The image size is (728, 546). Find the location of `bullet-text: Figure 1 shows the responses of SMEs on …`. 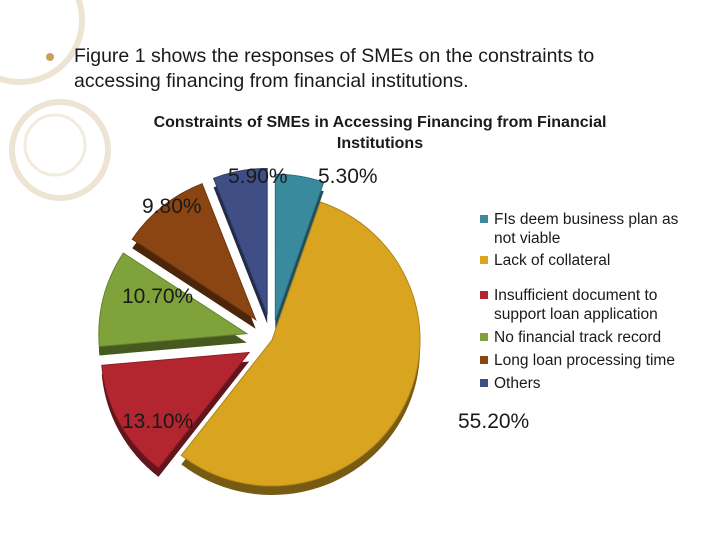

bullet-text: Figure 1 shows the responses of SMEs on … is located at coordinates (334, 68).